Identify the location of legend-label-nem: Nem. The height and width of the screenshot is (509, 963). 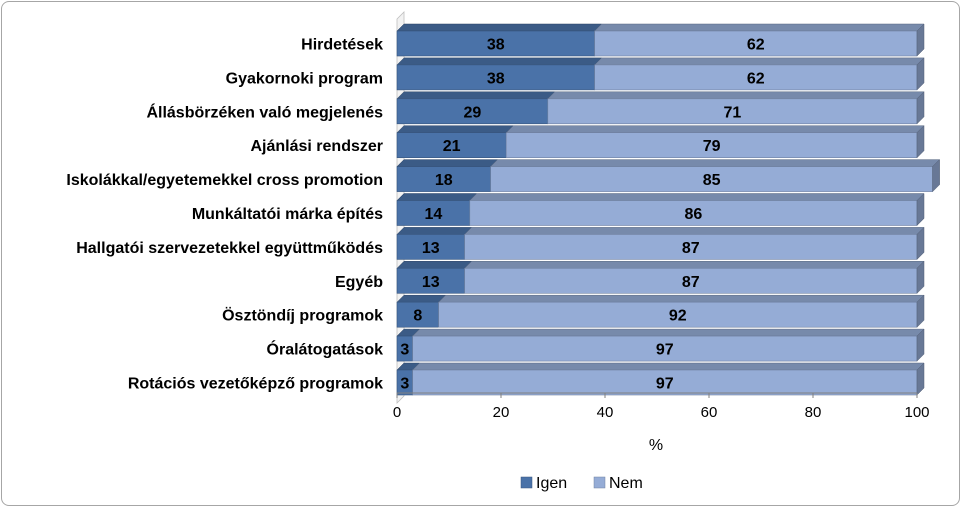
(626, 483).